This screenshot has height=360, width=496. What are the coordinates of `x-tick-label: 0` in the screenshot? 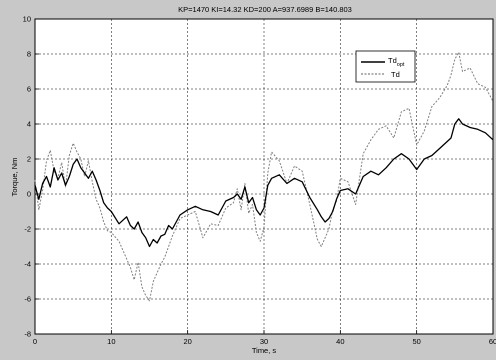 It's located at (35, 341).